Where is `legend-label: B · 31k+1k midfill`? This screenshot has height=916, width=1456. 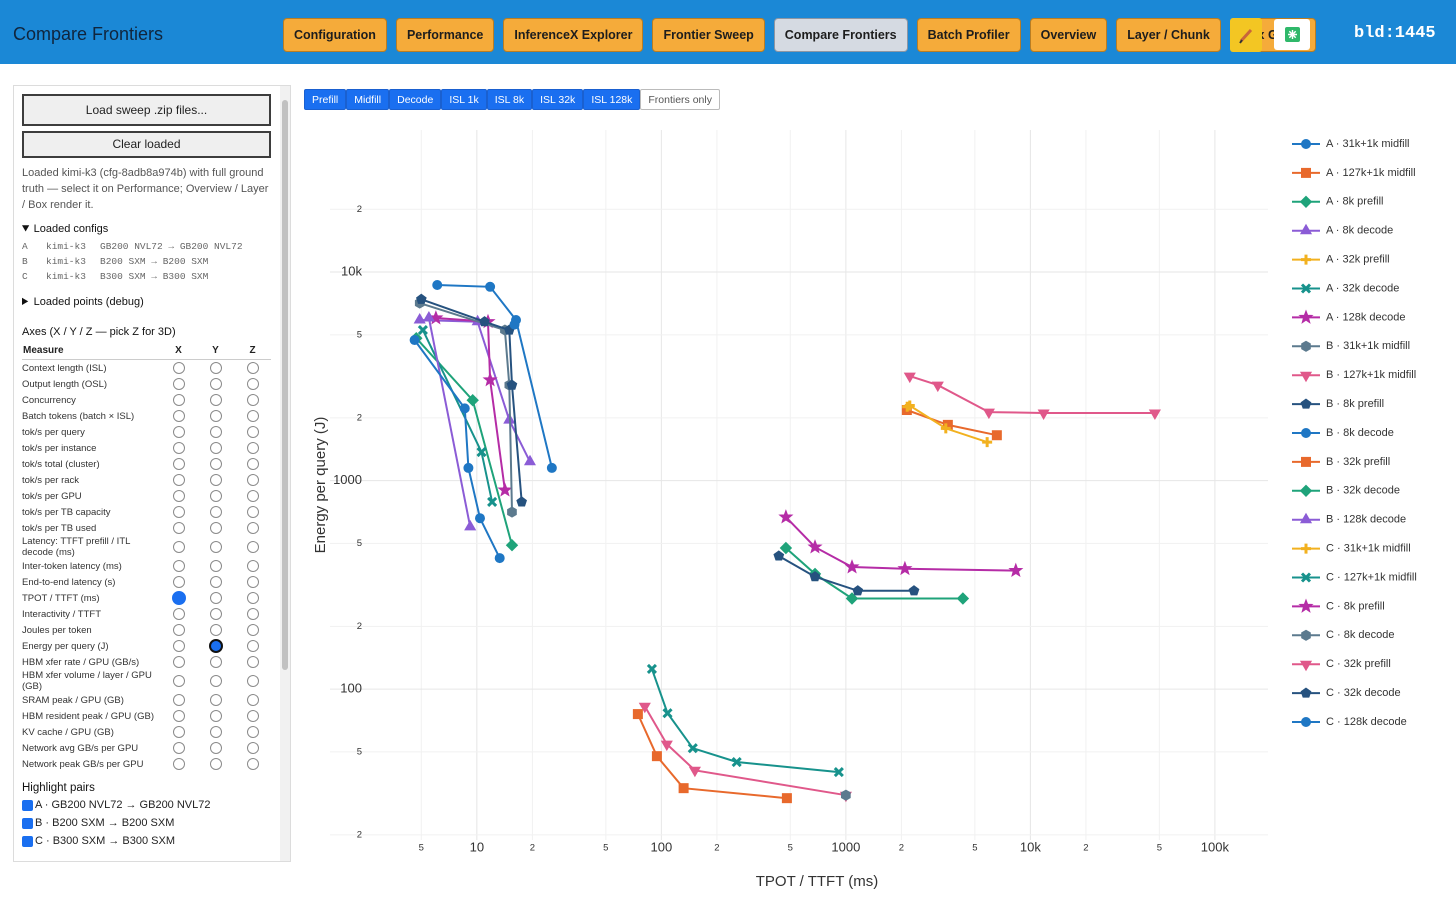 legend-label: B · 31k+1k midfill is located at coordinates (1368, 346).